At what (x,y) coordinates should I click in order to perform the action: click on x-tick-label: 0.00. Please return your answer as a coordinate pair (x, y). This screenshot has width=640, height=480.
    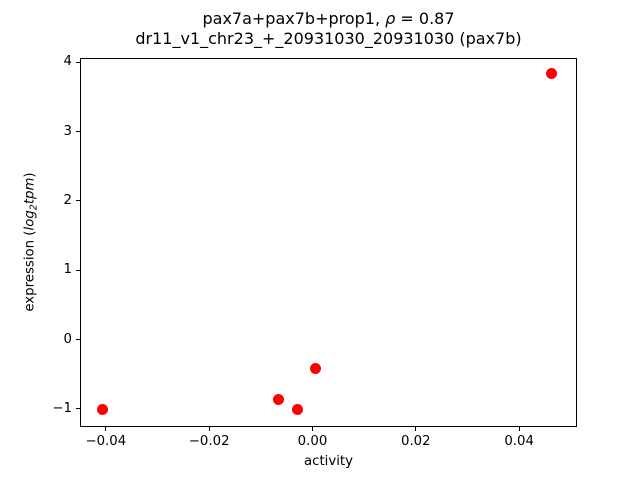
    Looking at the image, I should click on (312, 441).